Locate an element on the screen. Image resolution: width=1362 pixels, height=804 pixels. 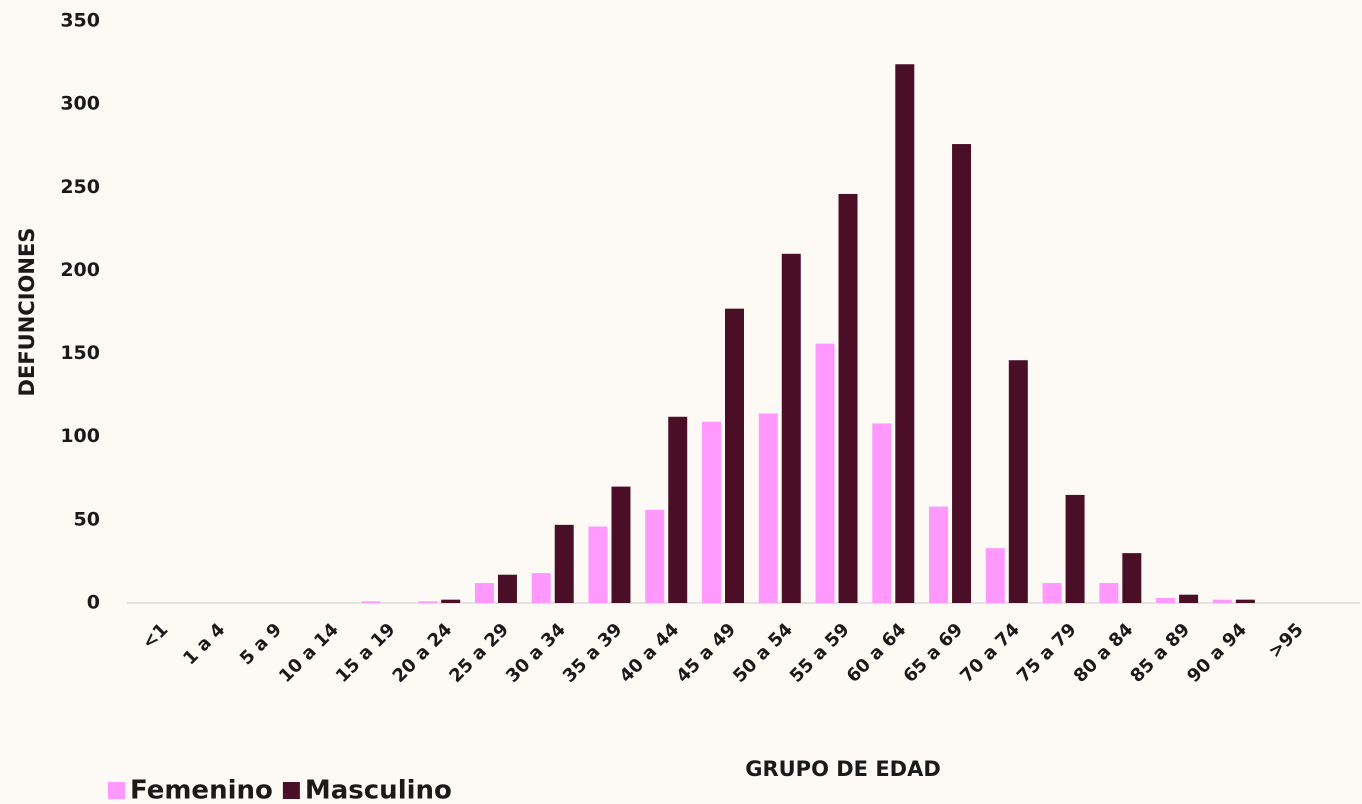
x-tick-label: >95 is located at coordinates (1285, 640).